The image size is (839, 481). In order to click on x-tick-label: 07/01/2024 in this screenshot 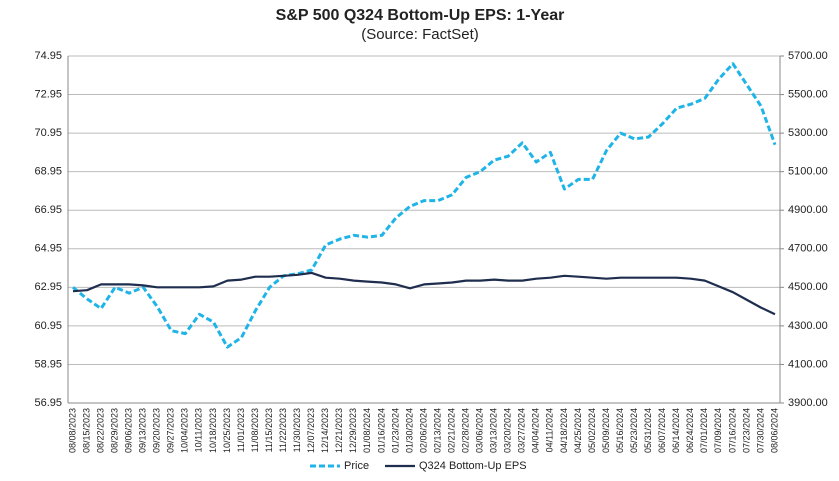, I will do `click(704, 430)`.